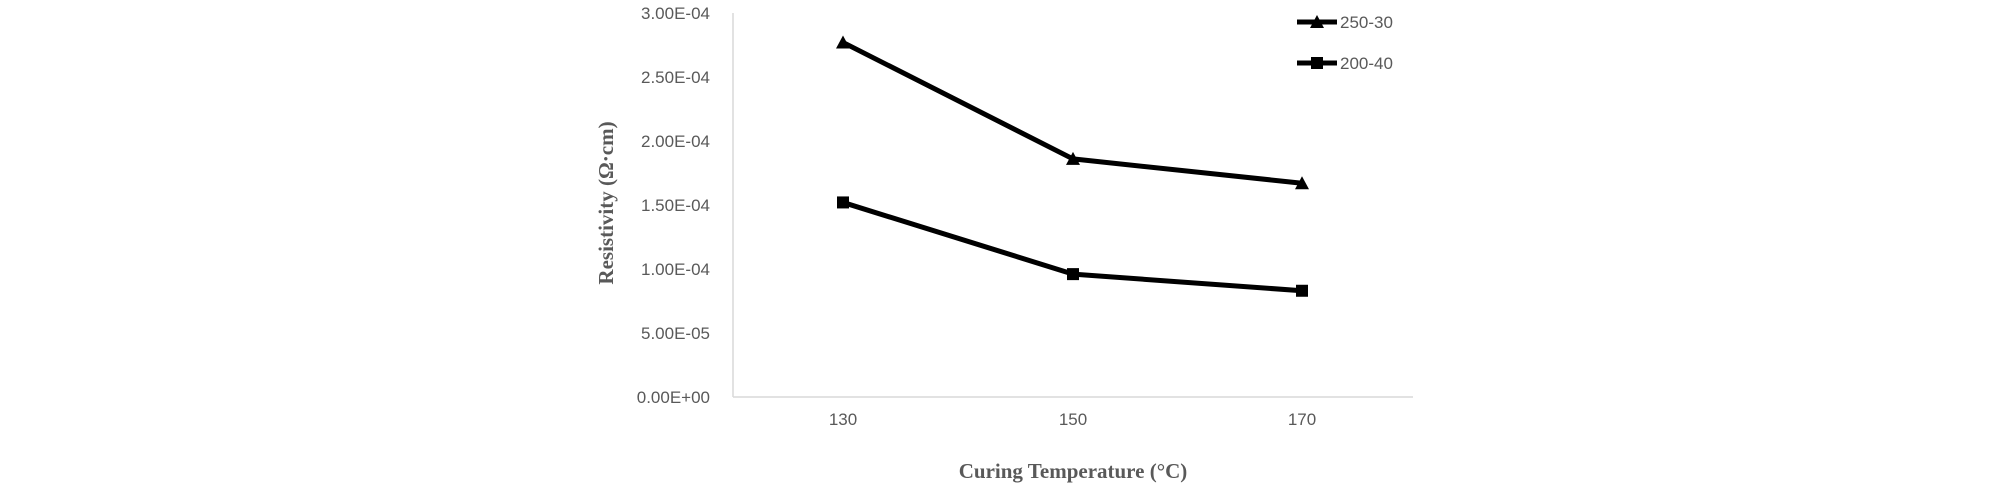 The width and height of the screenshot is (2008, 484). What do you see at coordinates (843, 419) in the screenshot?
I see `x-tick-label: 130` at bounding box center [843, 419].